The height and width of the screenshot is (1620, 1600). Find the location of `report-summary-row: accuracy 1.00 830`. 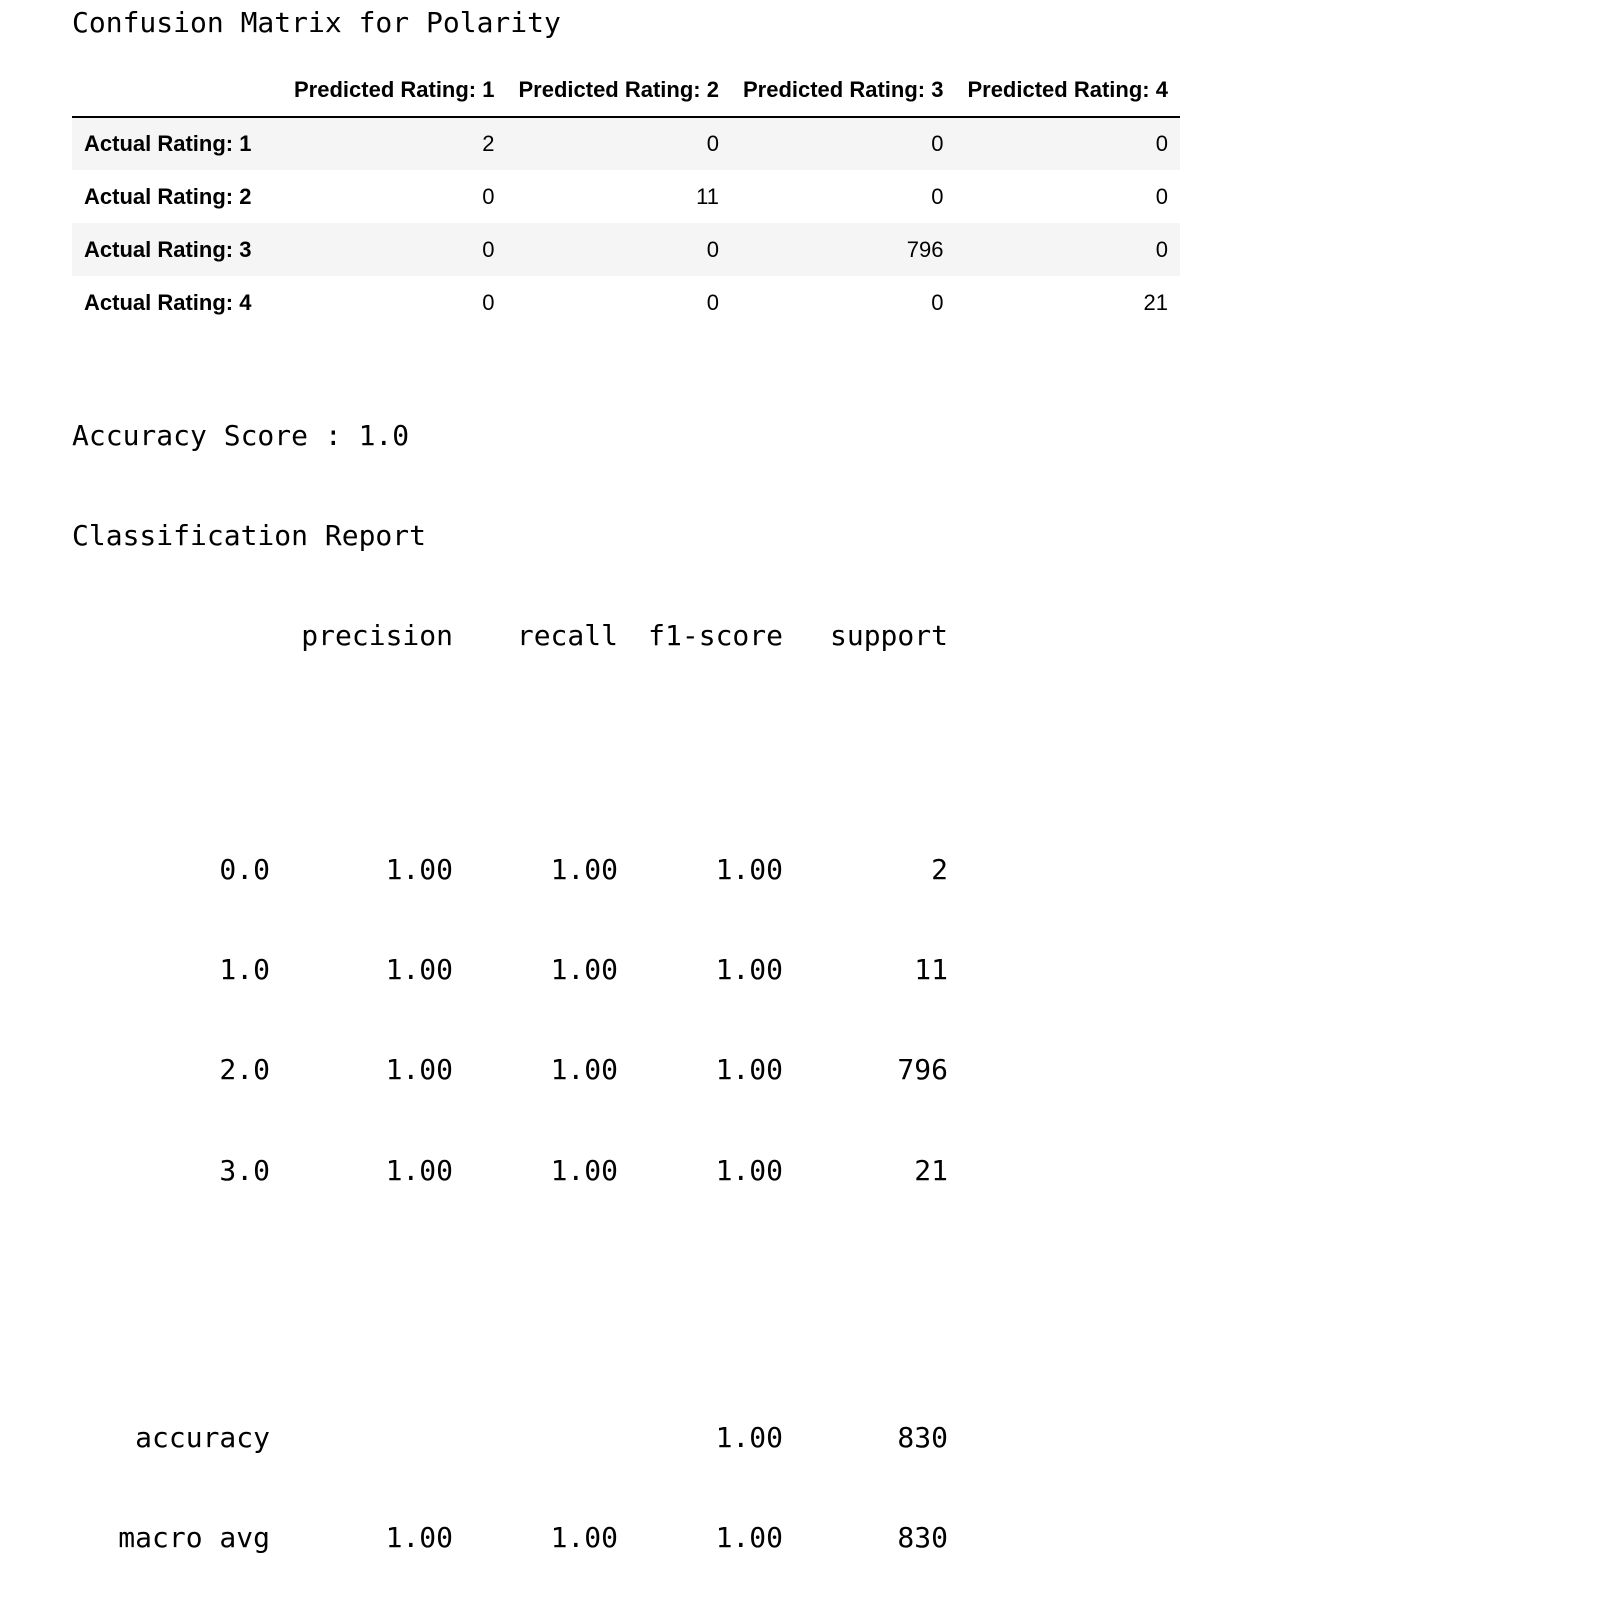

report-summary-row: accuracy 1.00 830 is located at coordinates (510, 1437).